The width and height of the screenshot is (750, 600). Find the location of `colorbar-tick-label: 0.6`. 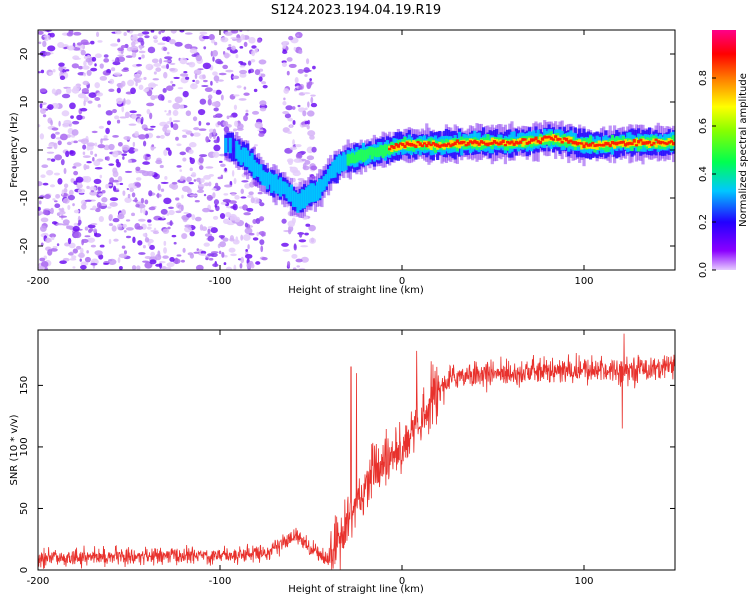

colorbar-tick-label: 0.6 is located at coordinates (703, 126).